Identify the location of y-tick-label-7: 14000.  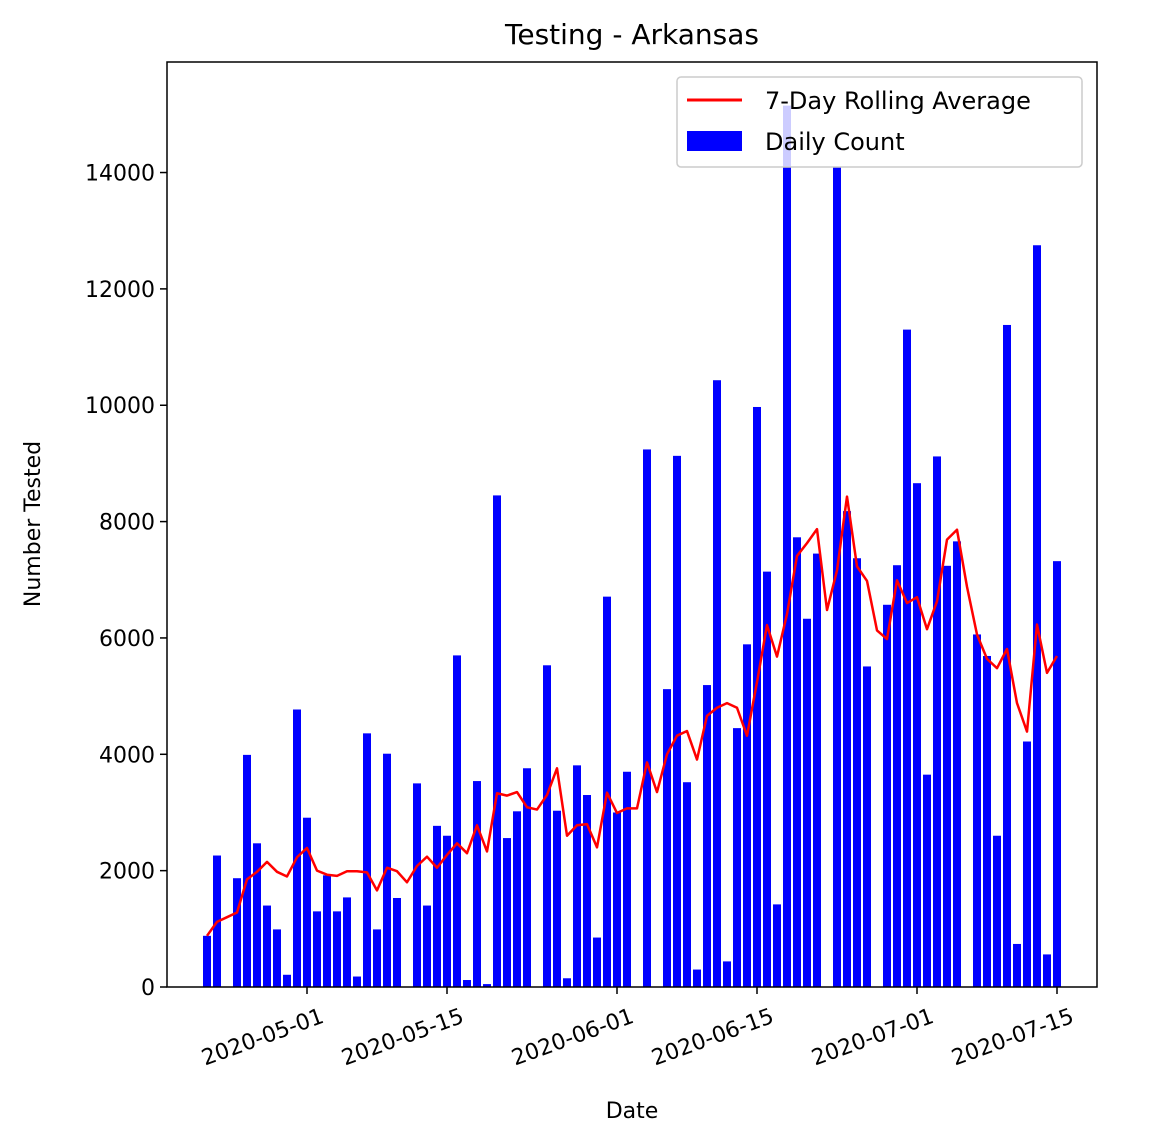
(120, 174).